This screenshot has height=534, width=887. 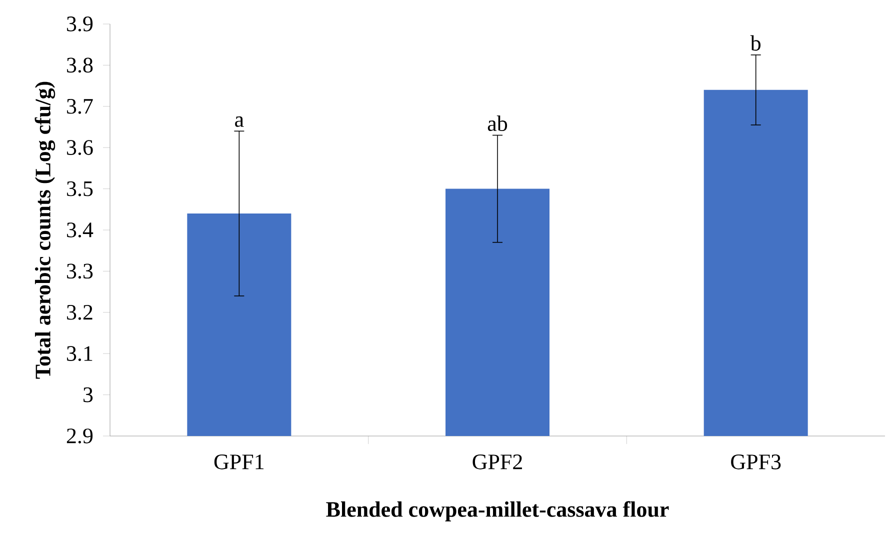 What do you see at coordinates (80, 271) in the screenshot?
I see `y-tick-label: 3.3` at bounding box center [80, 271].